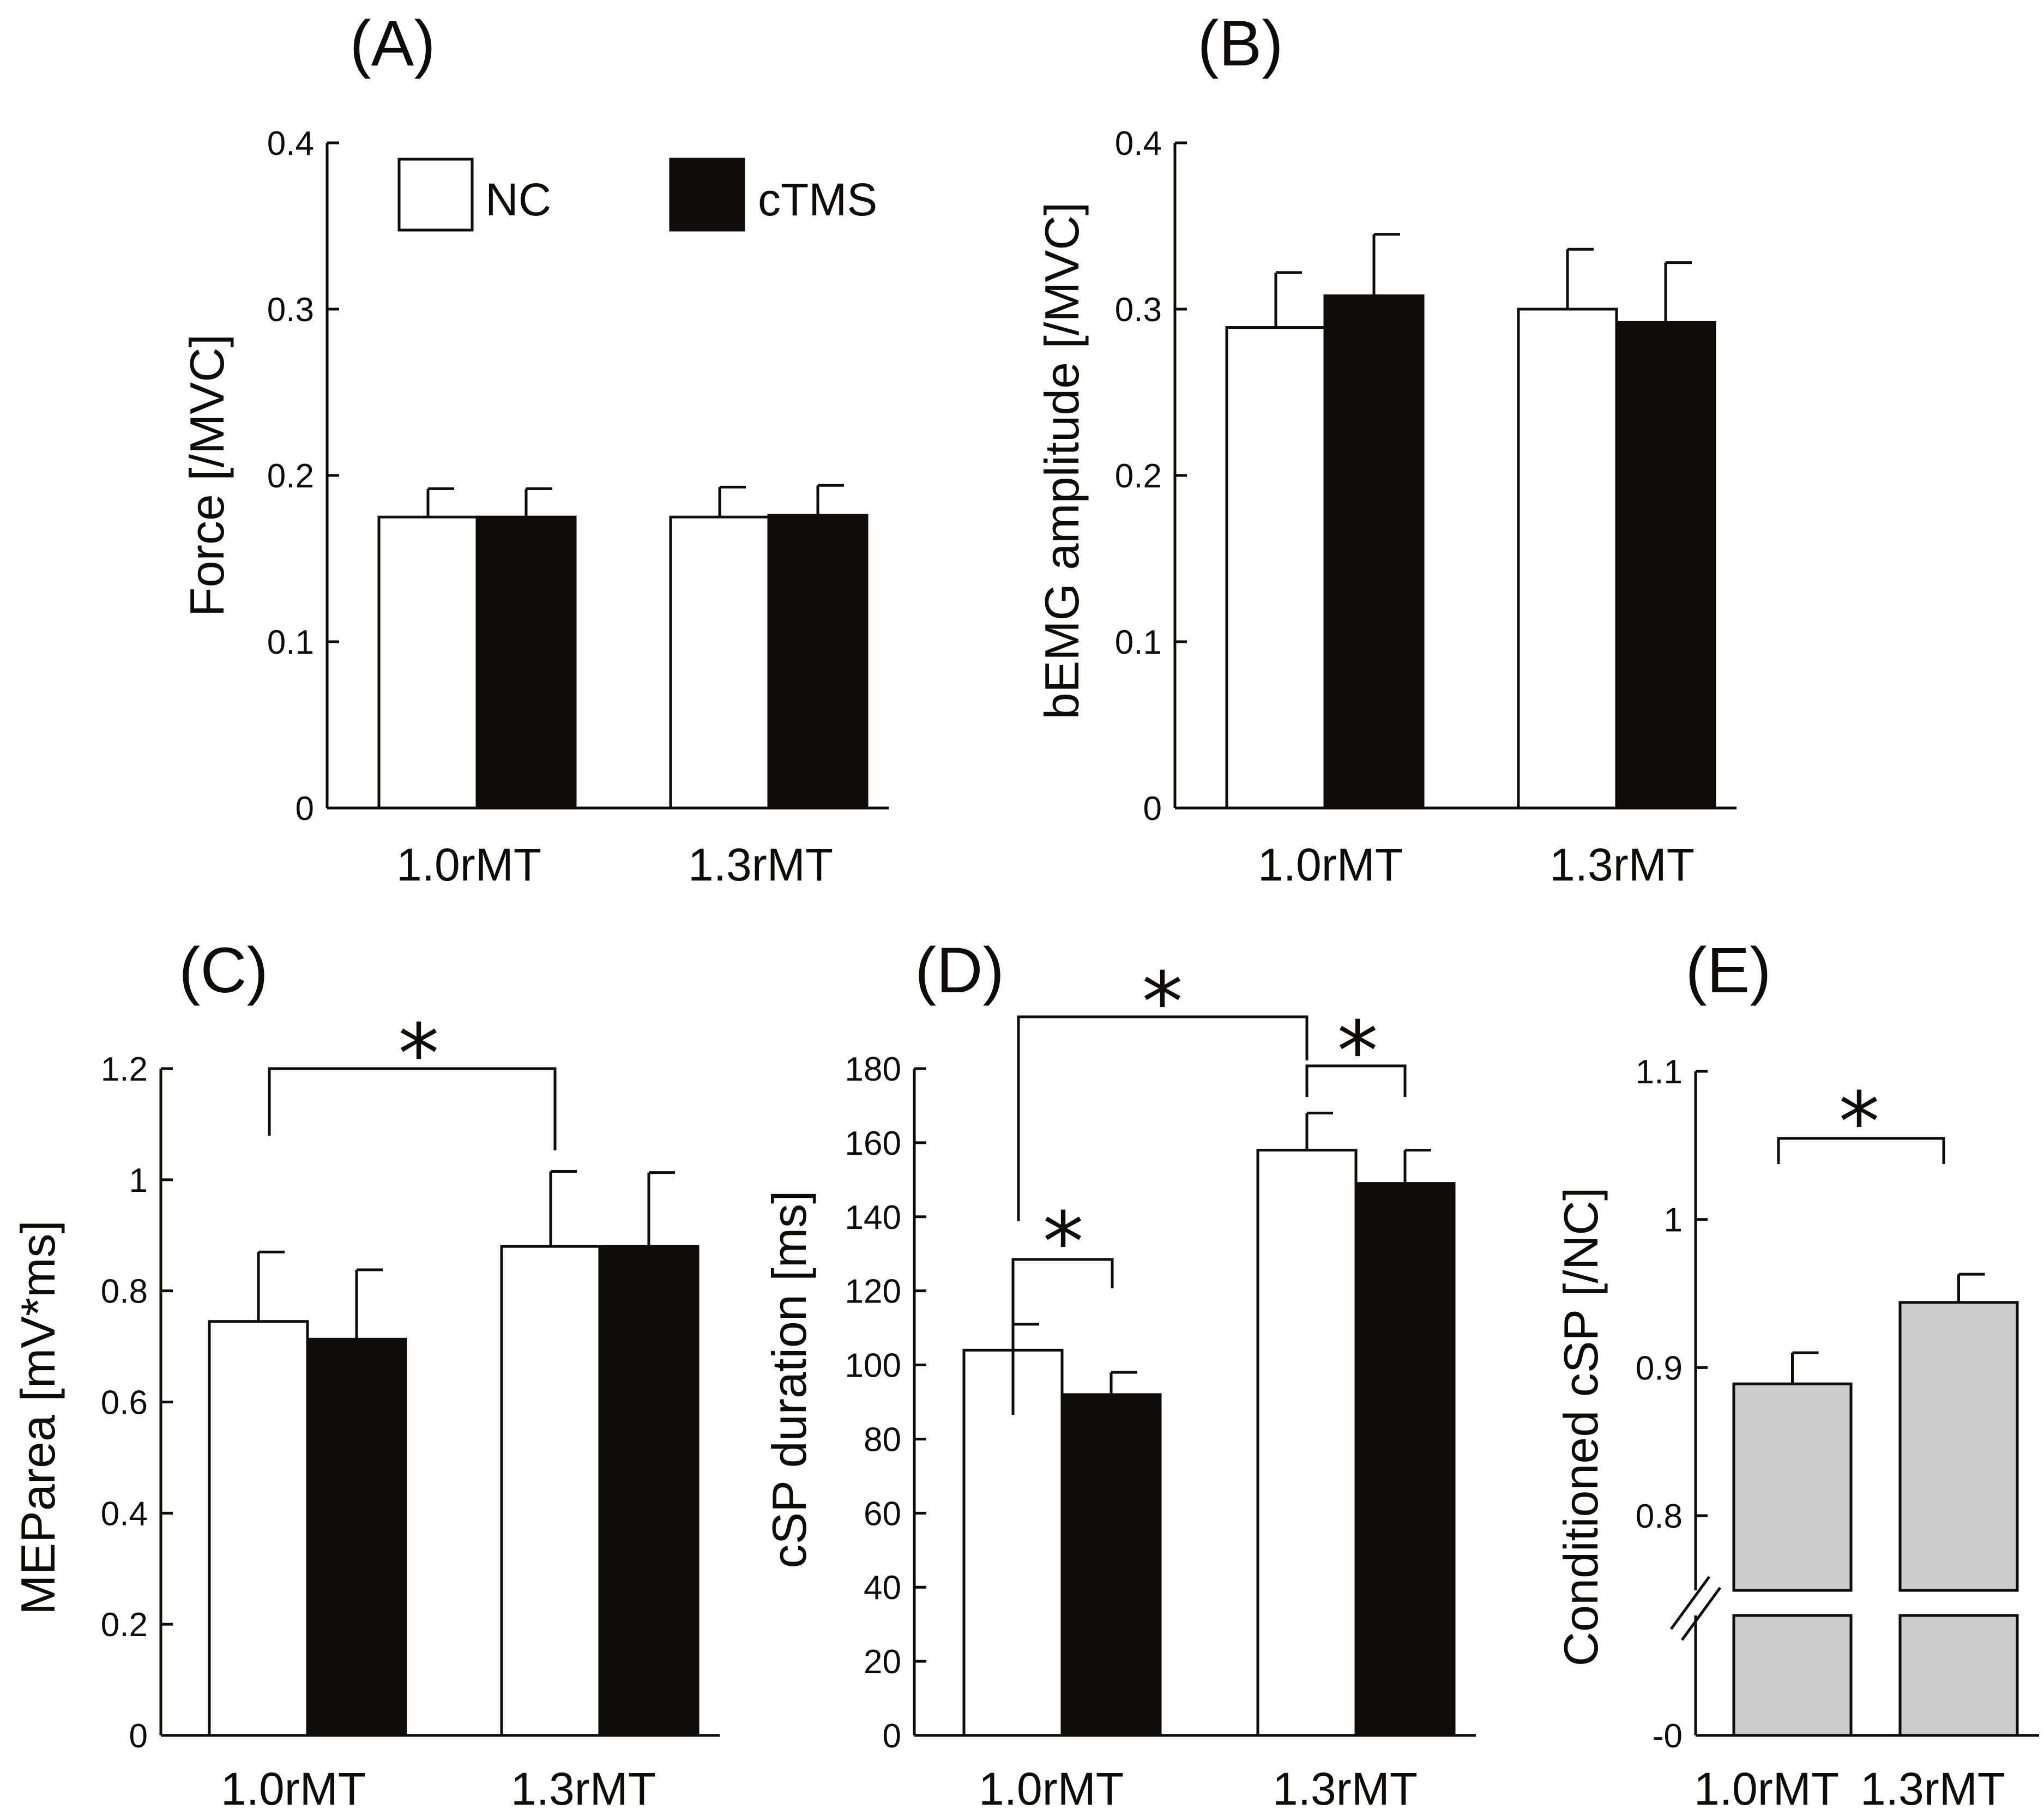  I want to click on y-tick-label: 100, so click(873, 1366).